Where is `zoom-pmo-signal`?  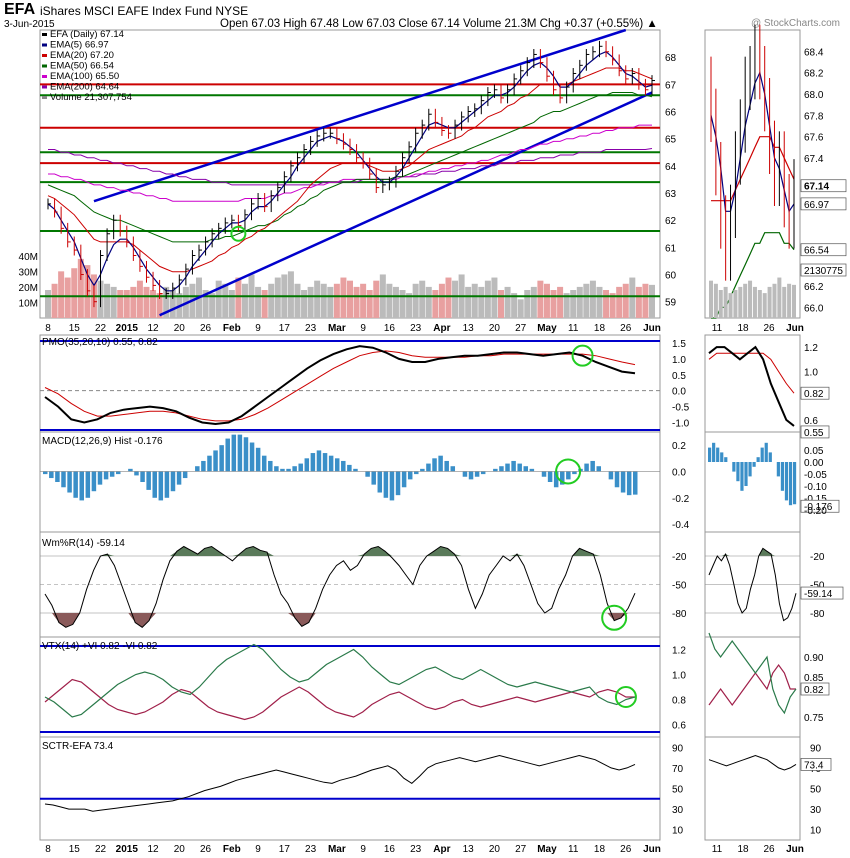
zoom-pmo-signal is located at coordinates (751, 373).